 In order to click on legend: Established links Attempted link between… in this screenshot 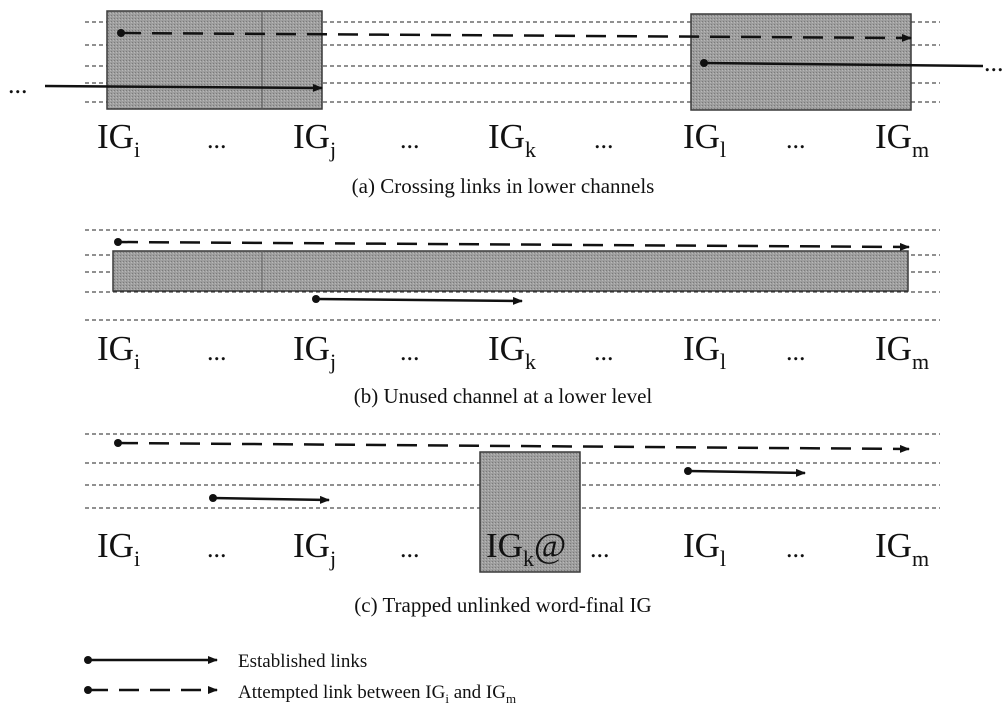, I will do `click(300, 678)`.